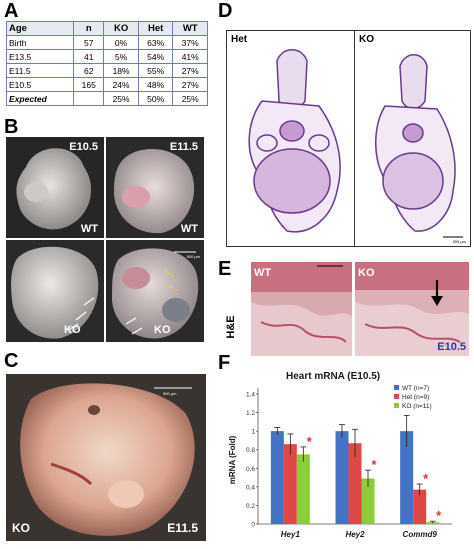  Describe the element at coordinates (11, 361) in the screenshot. I see `panel-label-c: C` at that location.